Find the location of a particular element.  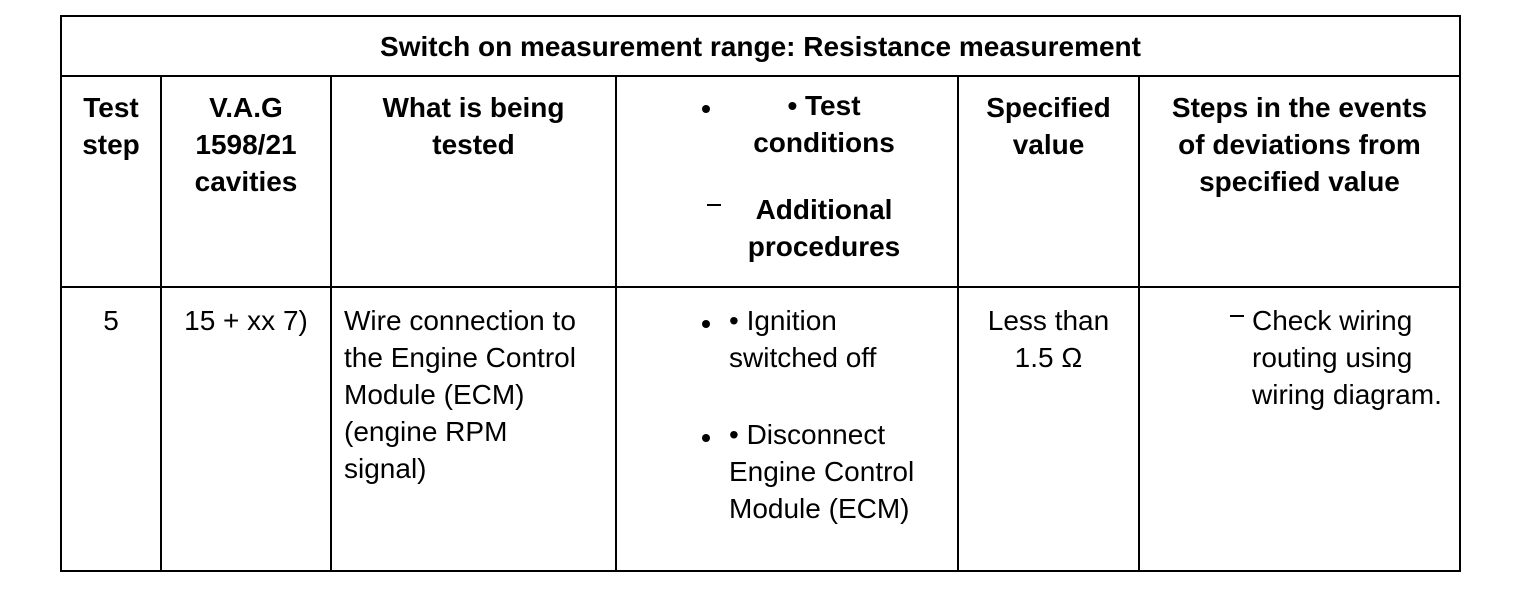

bullet-item: • Disconnect Engine Control Module (ECM) is located at coordinates (787, 471).